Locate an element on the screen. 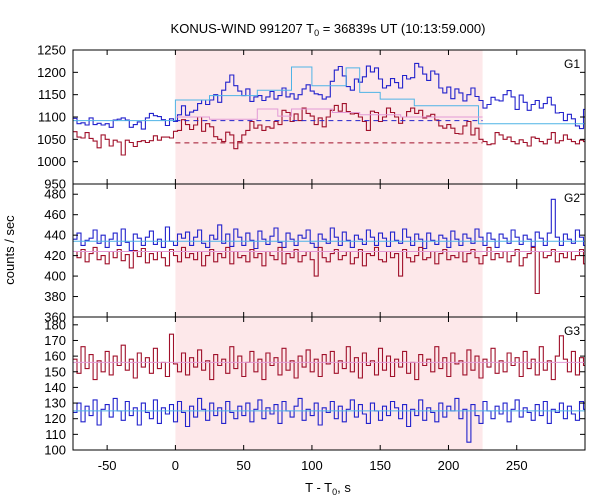  x-tick-label: 0 is located at coordinates (175, 465).